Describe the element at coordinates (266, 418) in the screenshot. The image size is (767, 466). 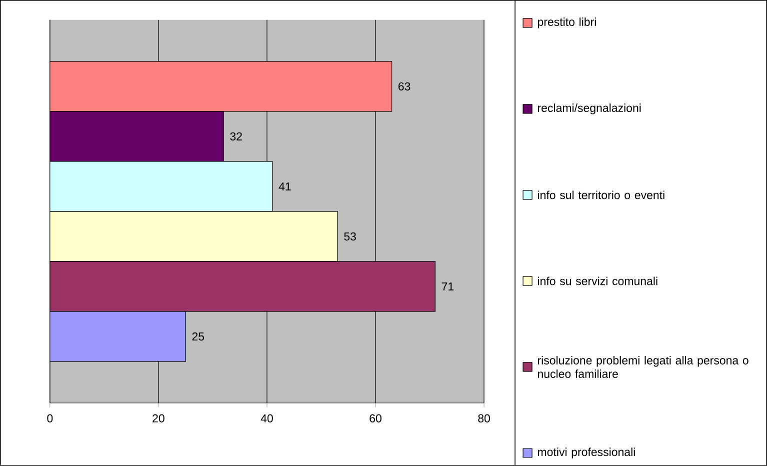
I see `x-tick-label: 40` at that location.